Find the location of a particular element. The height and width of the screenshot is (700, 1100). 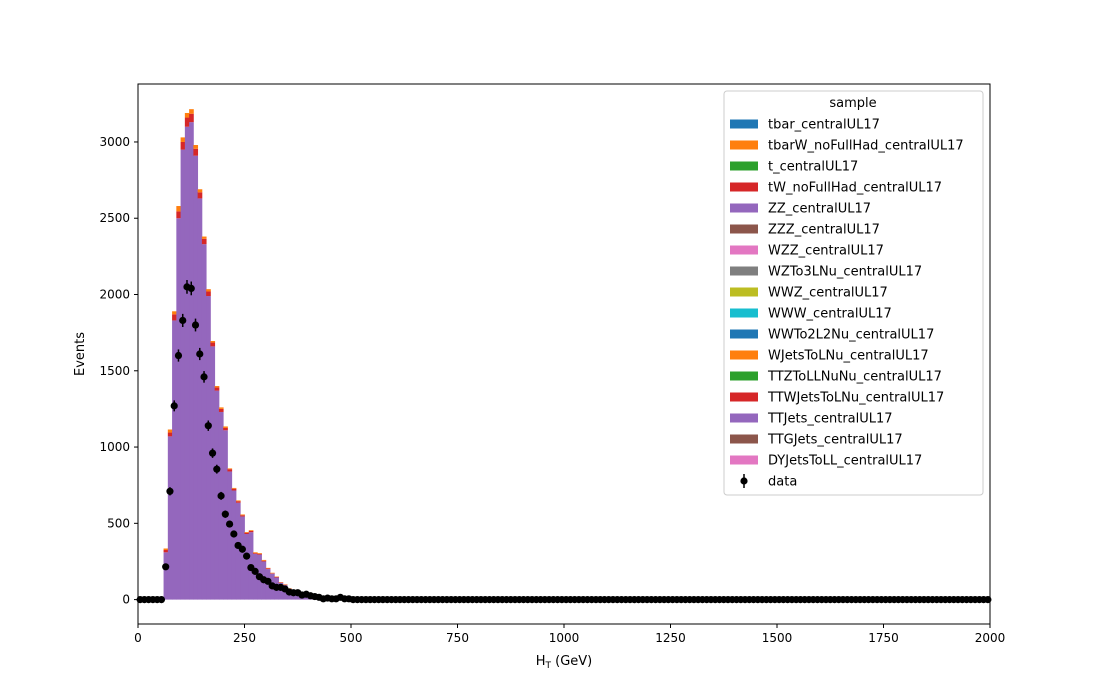

legend-label-8: WWZ_centralUL17 is located at coordinates (828, 293).